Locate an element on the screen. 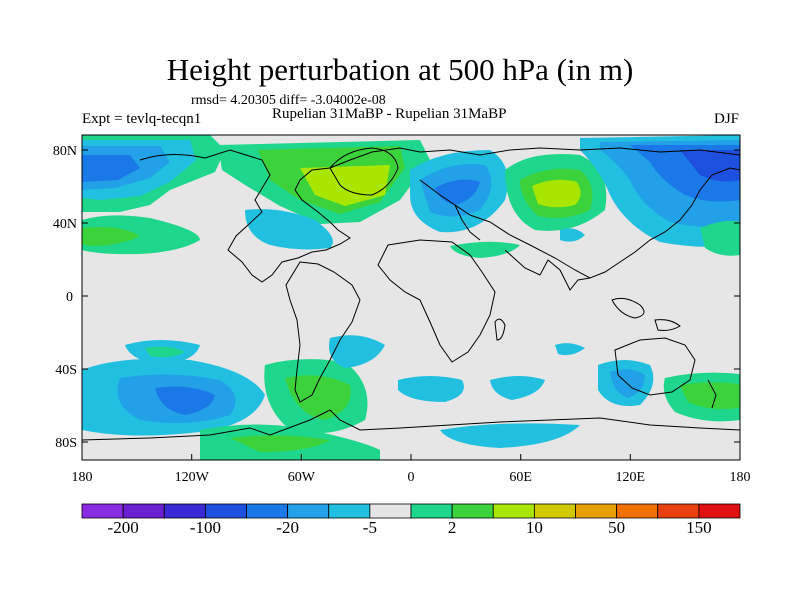 This screenshot has height=600, width=800. colorbar-label: -20 is located at coordinates (287, 527).